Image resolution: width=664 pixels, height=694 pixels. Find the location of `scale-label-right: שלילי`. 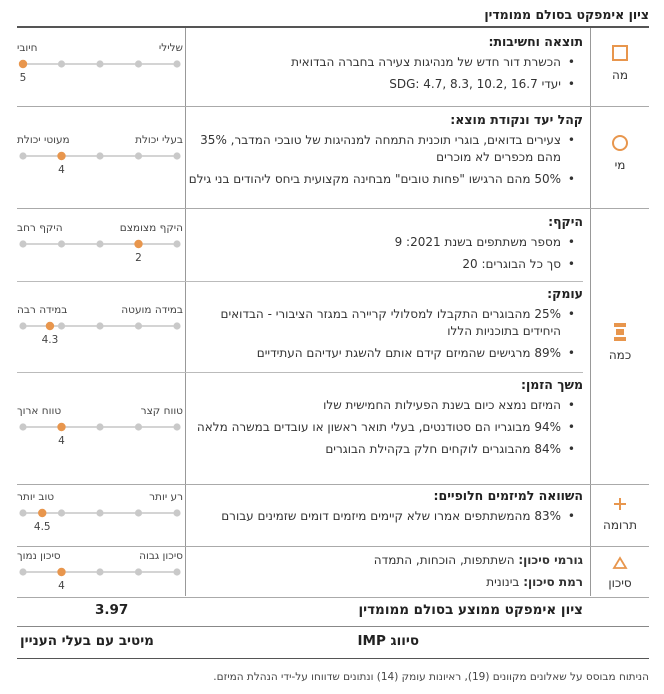

scale-label-right: שלילי is located at coordinates (170, 48).